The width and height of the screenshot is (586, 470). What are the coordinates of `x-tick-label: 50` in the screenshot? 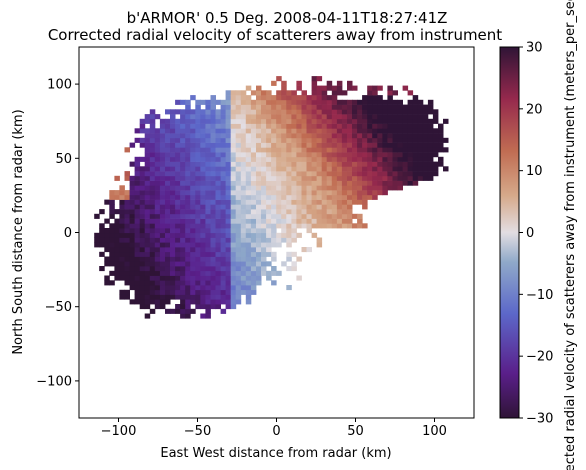 It's located at (355, 431).